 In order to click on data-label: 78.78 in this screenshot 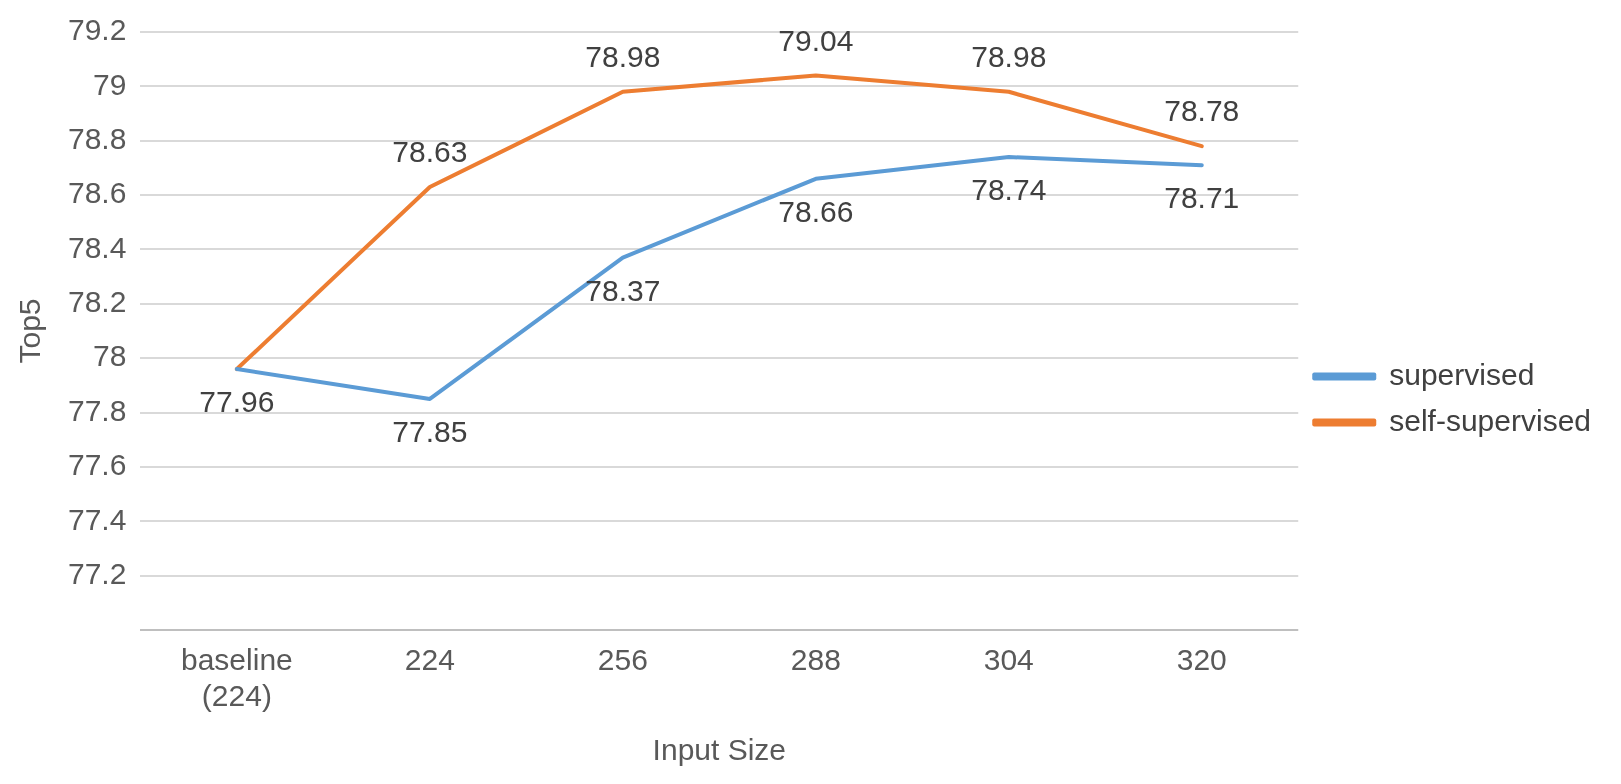, I will do `click(1202, 111)`.